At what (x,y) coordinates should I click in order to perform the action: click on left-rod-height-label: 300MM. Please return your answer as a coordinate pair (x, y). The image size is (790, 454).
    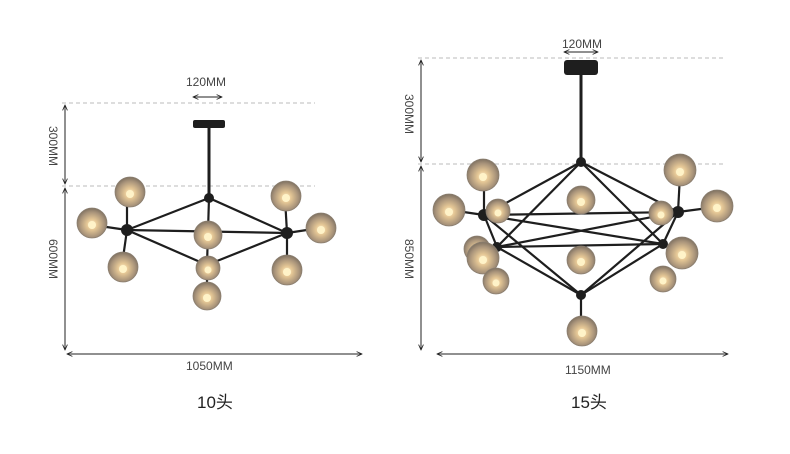
    Looking at the image, I should click on (53, 146).